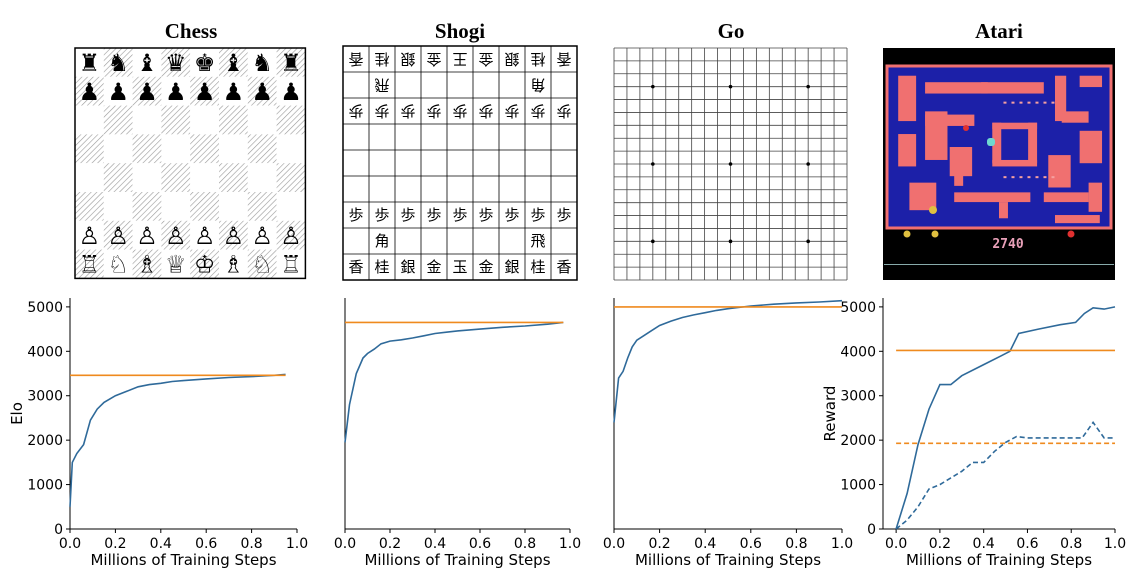 The width and height of the screenshot is (1127, 588). What do you see at coordinates (90, 265) in the screenshot?
I see `chess-piece: ♖` at bounding box center [90, 265].